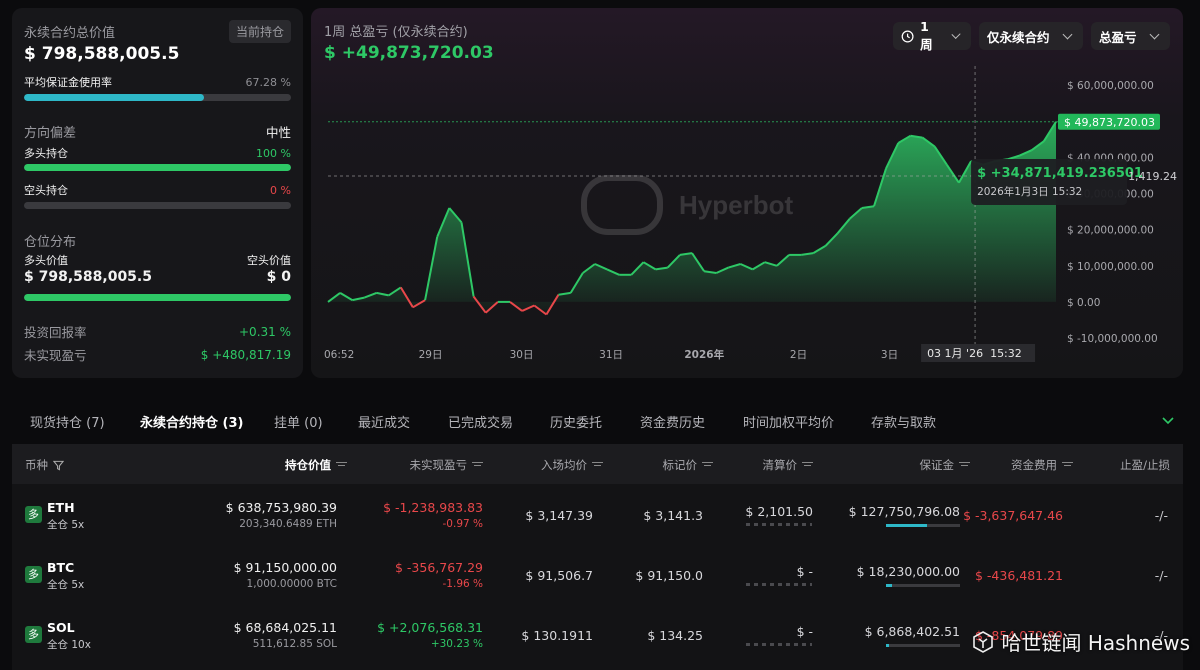  Describe the element at coordinates (1018, 575) in the screenshot. I see `funding-fee: $ -436,481.21` at that location.